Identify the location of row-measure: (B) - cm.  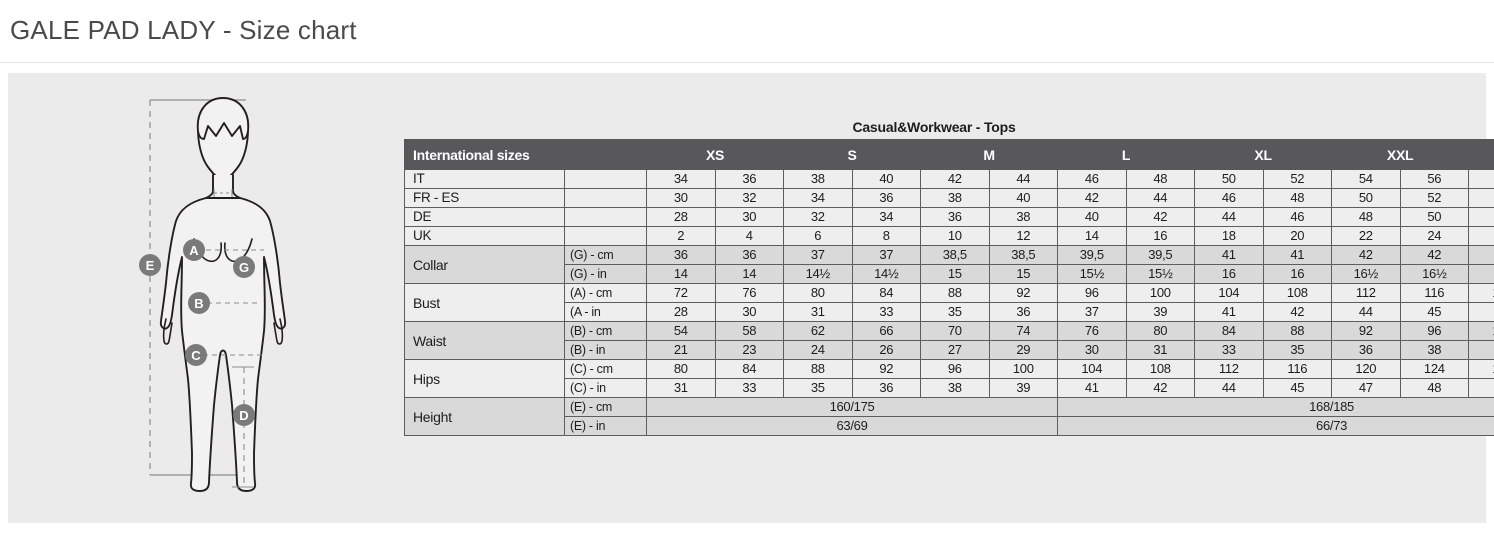
(605, 331).